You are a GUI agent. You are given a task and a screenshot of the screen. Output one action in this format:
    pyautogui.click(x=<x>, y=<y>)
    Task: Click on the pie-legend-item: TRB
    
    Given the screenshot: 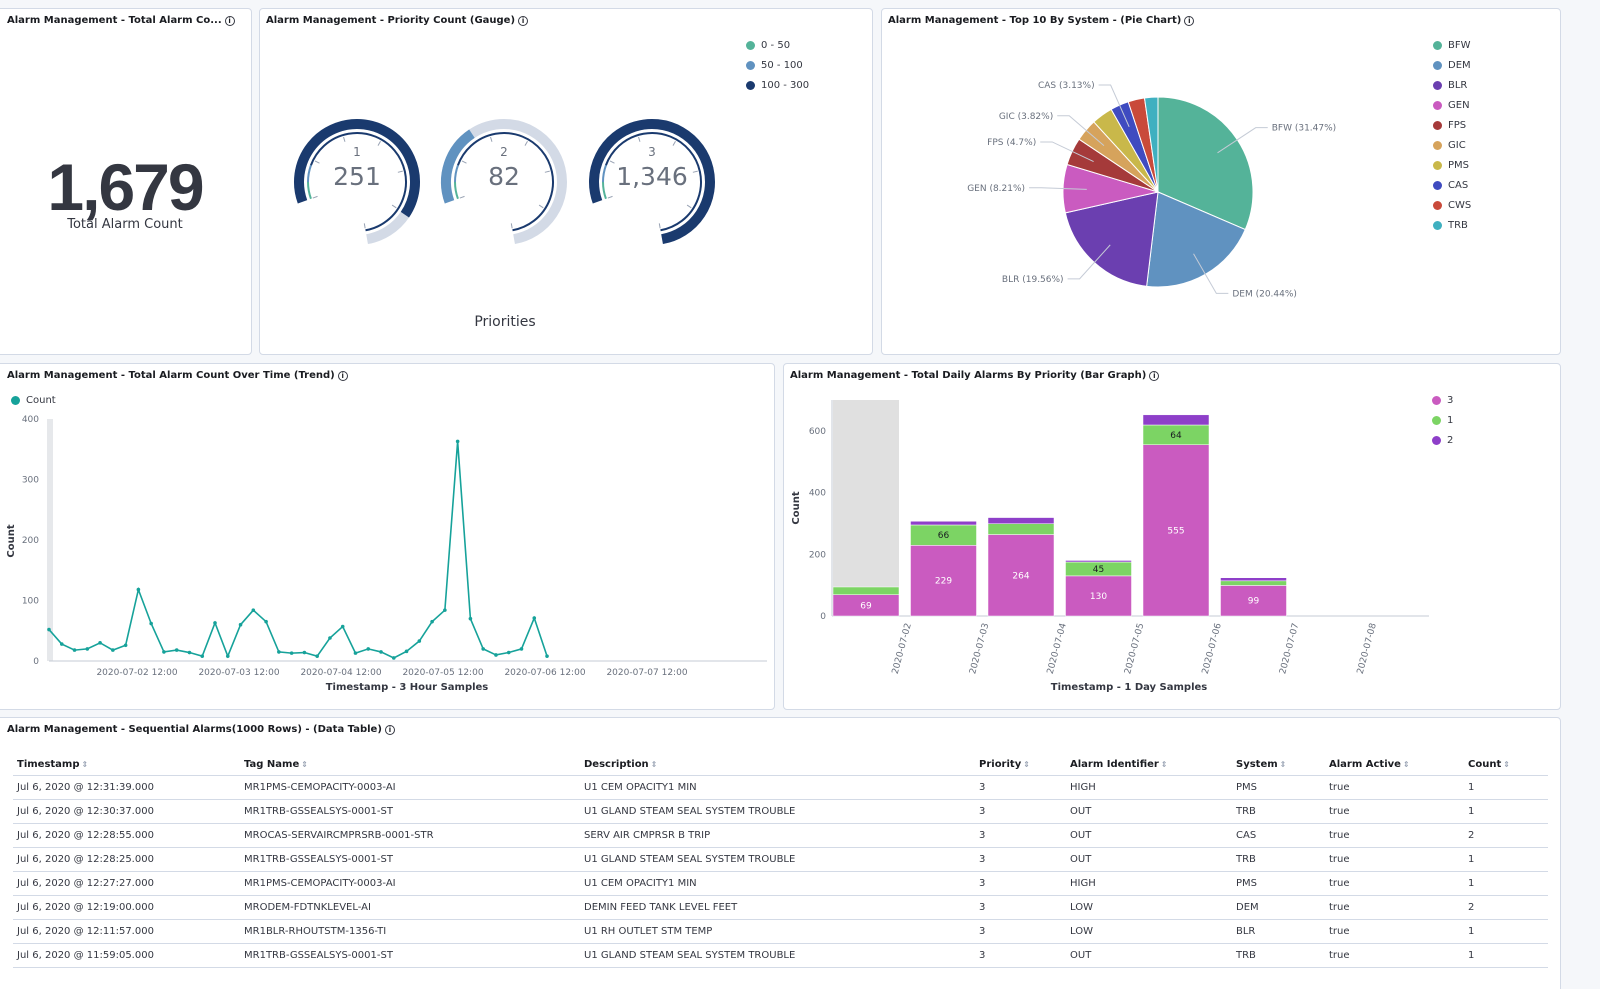 What is the action you would take?
    pyautogui.click(x=1452, y=225)
    